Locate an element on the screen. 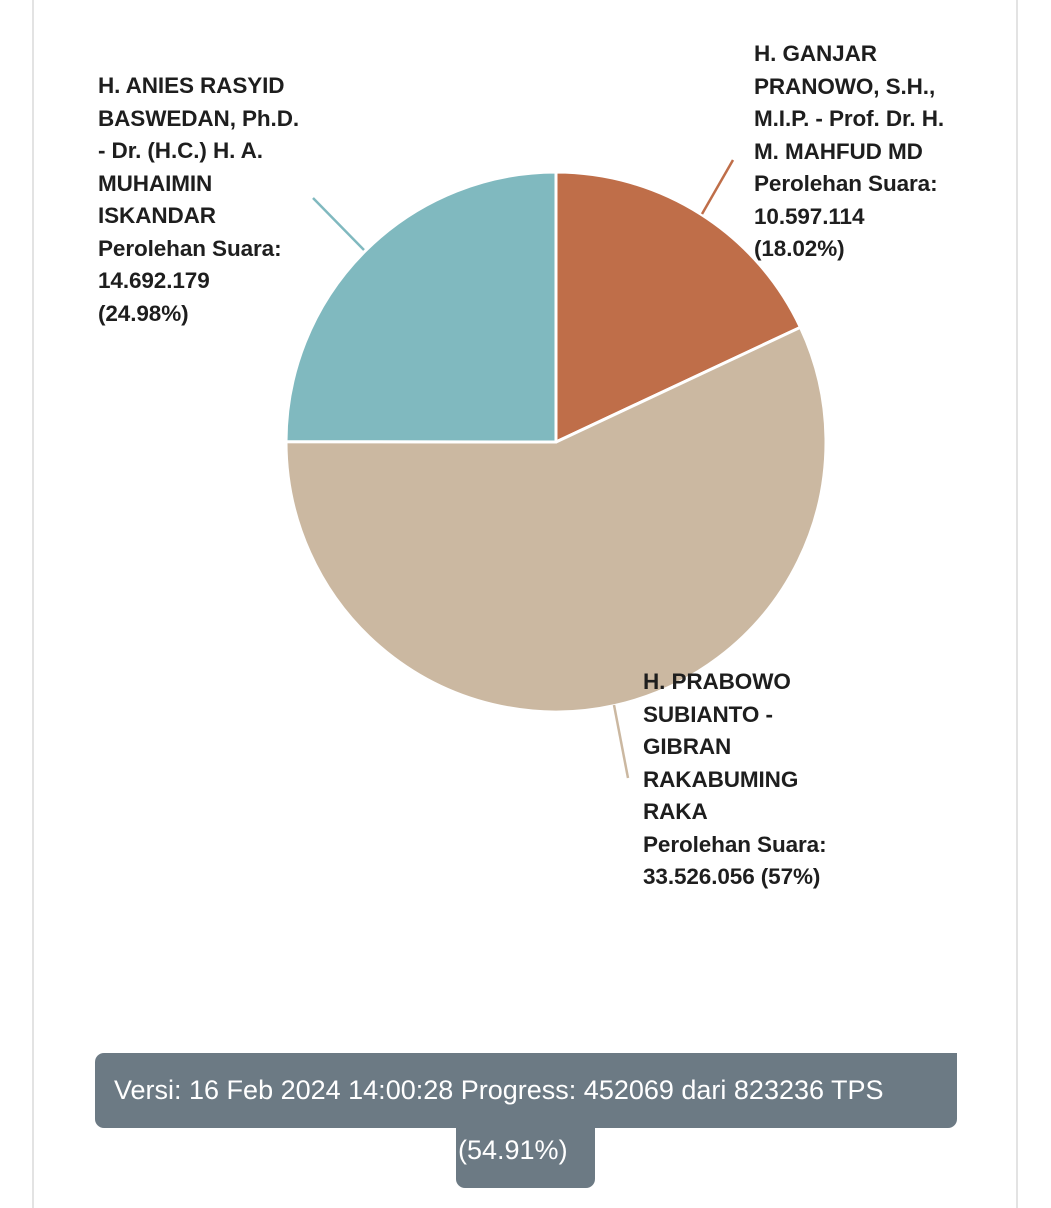 The width and height of the screenshot is (1051, 1208). vote-count: 10.597.114 is located at coordinates (809, 216).